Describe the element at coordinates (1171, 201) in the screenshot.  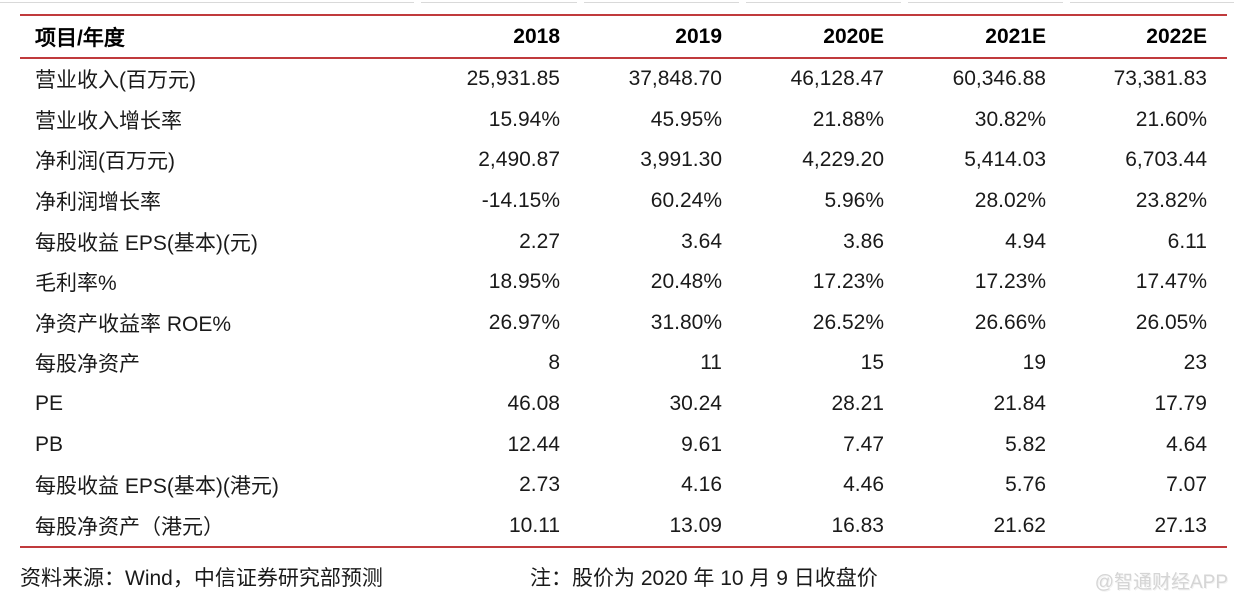
I see `cell-value: 23.82%` at that location.